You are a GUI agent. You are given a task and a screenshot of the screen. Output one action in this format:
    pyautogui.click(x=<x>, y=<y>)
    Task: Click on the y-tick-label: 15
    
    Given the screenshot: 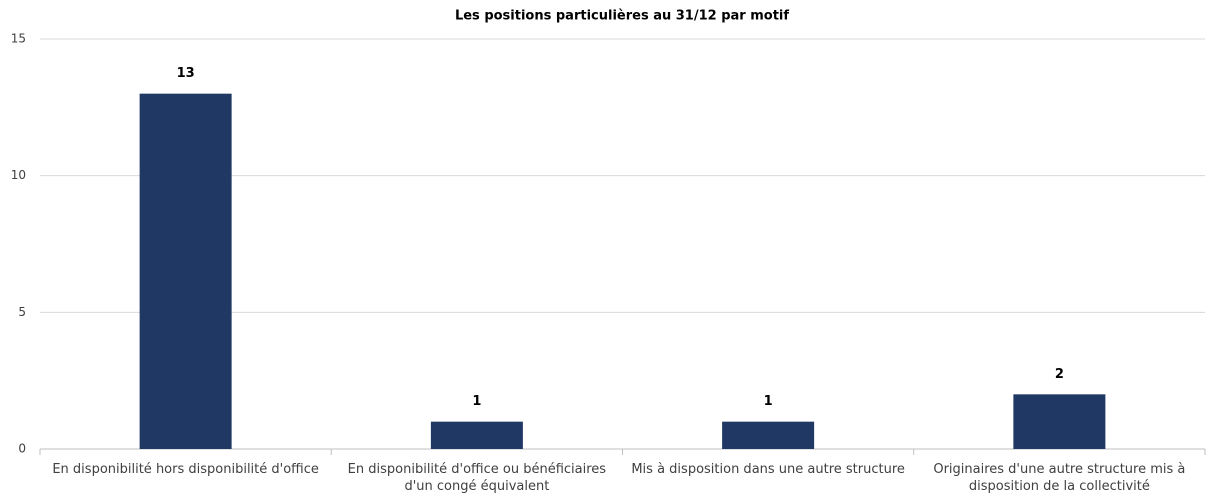 What is the action you would take?
    pyautogui.click(x=18, y=39)
    